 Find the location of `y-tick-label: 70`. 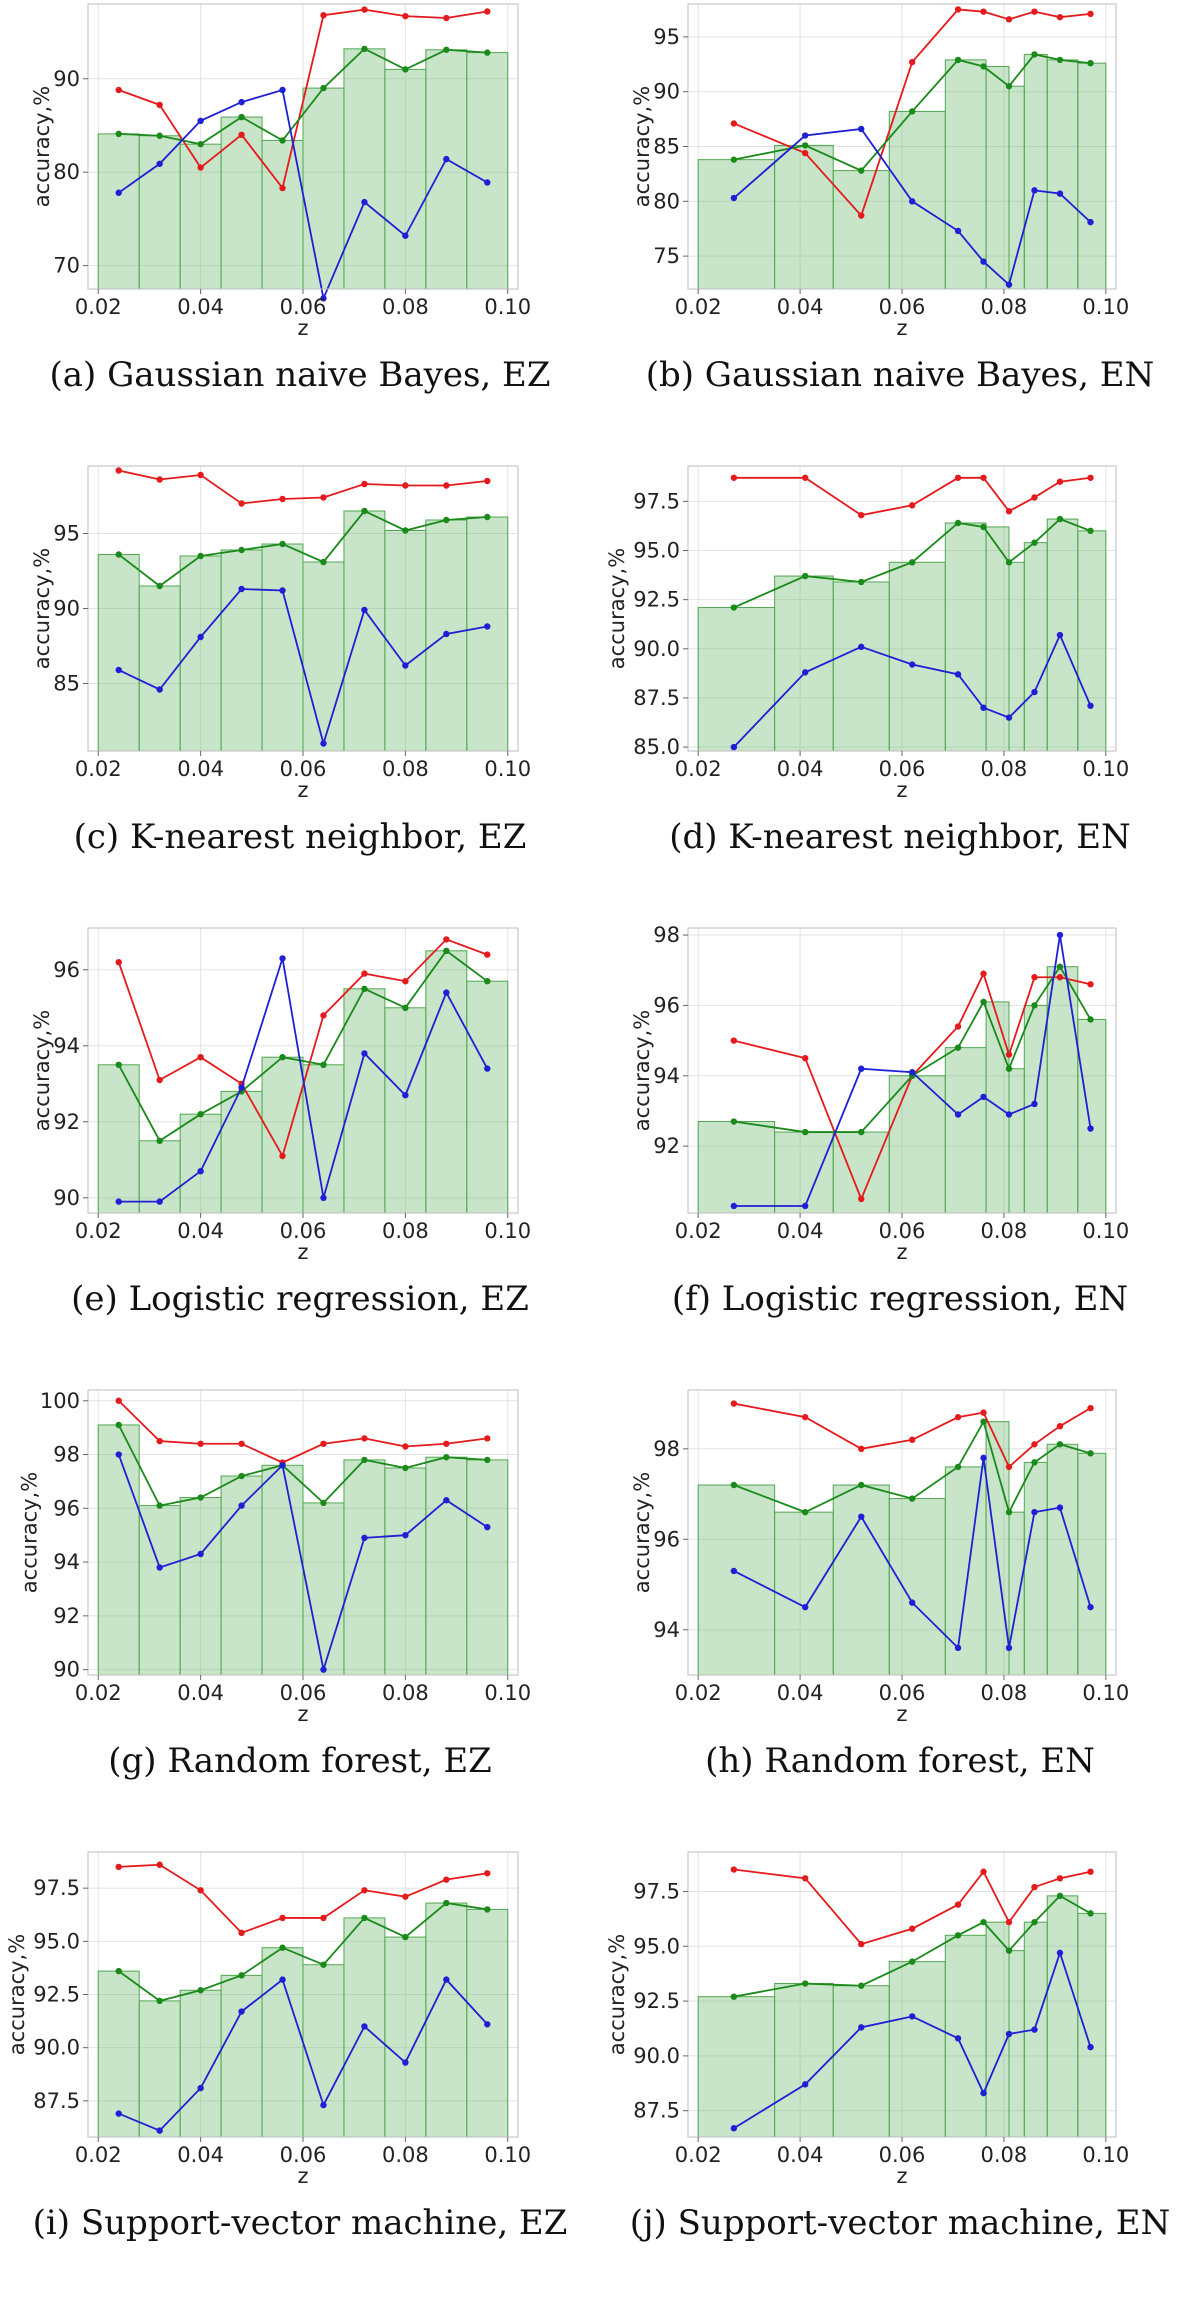

y-tick-label: 70 is located at coordinates (66, 266).